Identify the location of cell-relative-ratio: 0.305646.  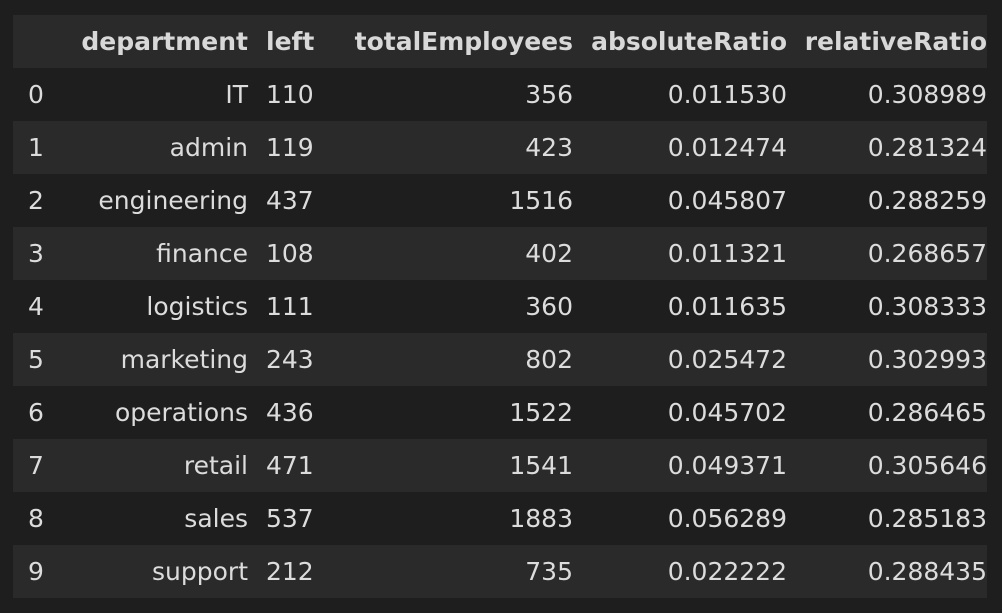
(927, 465).